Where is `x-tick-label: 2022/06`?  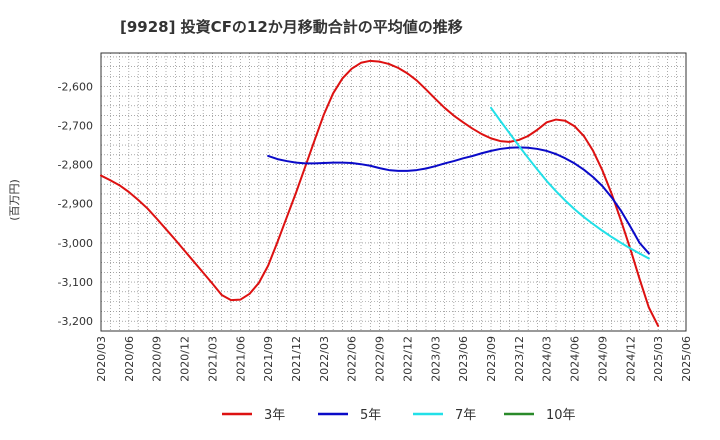
x-tick-label: 2022/06 is located at coordinates (352, 359).